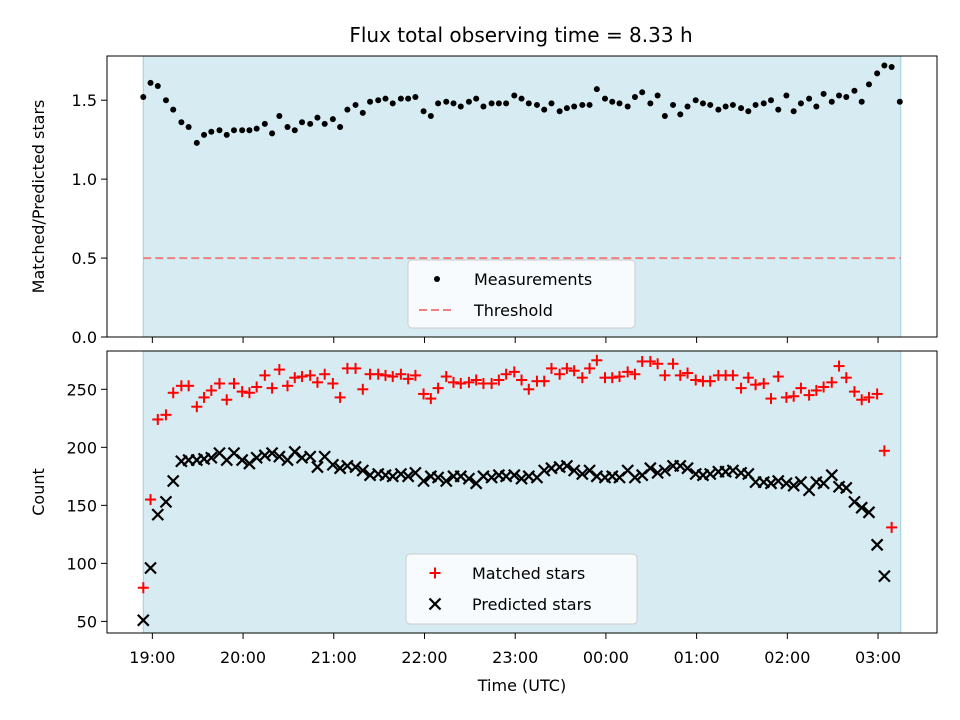 Image resolution: width=960 pixels, height=720 pixels. I want to click on measurement-points, so click(521, 104).